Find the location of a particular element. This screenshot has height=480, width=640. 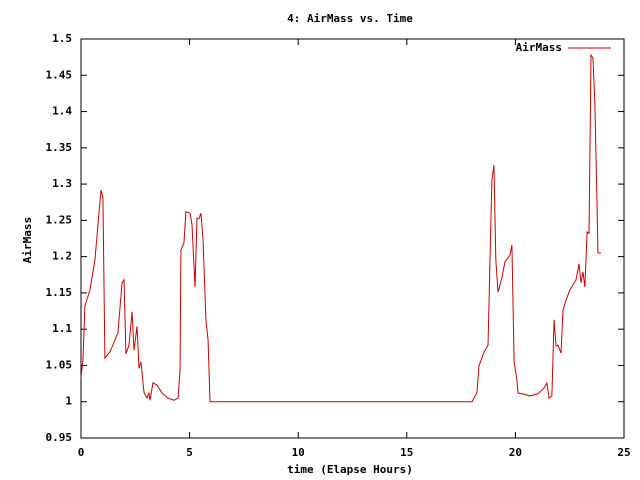

y-tick-label: 1.15 is located at coordinates (59, 292).